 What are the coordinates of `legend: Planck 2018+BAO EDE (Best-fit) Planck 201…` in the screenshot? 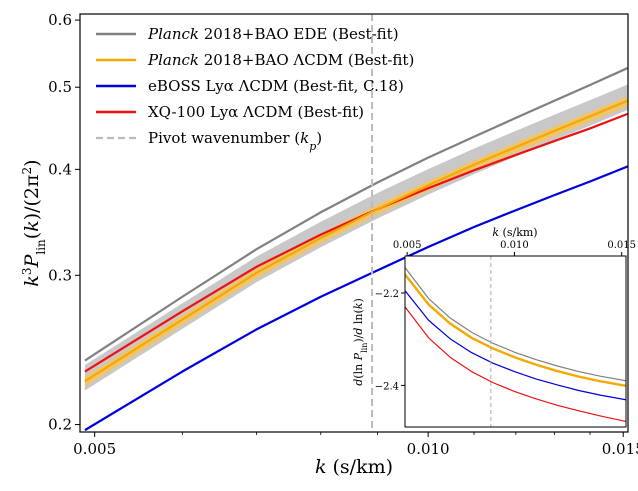 It's located at (255, 89).